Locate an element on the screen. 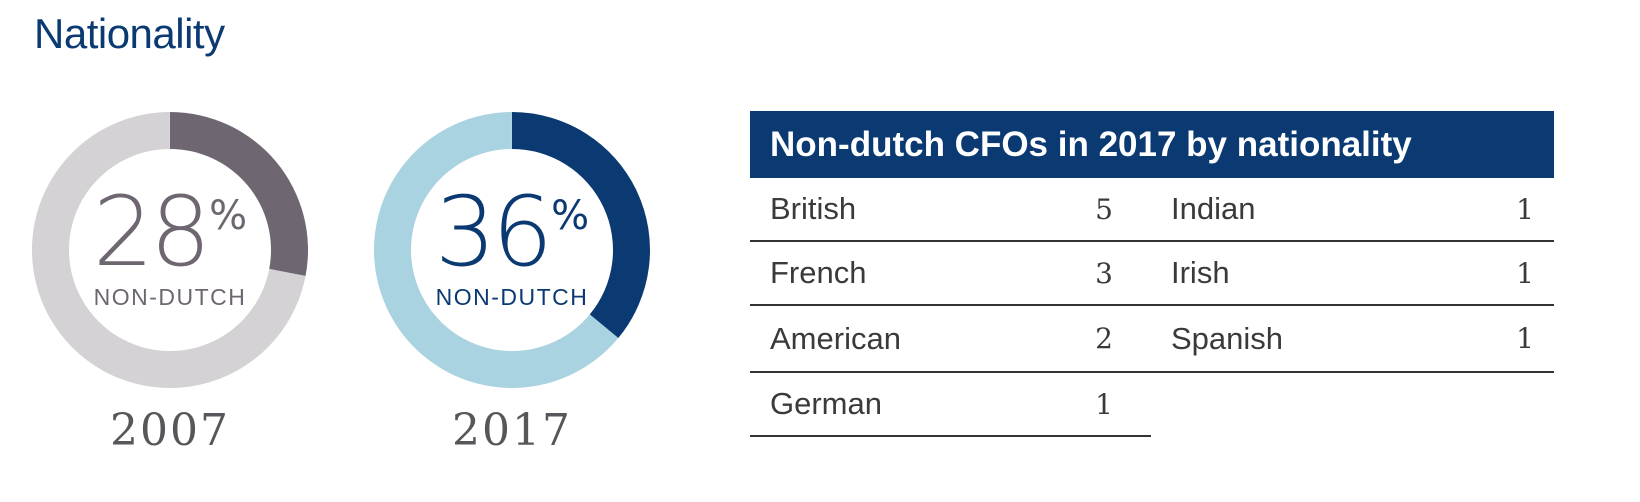 The height and width of the screenshot is (502, 1640). donut-2017-percent: 36 % is located at coordinates (512, 232).